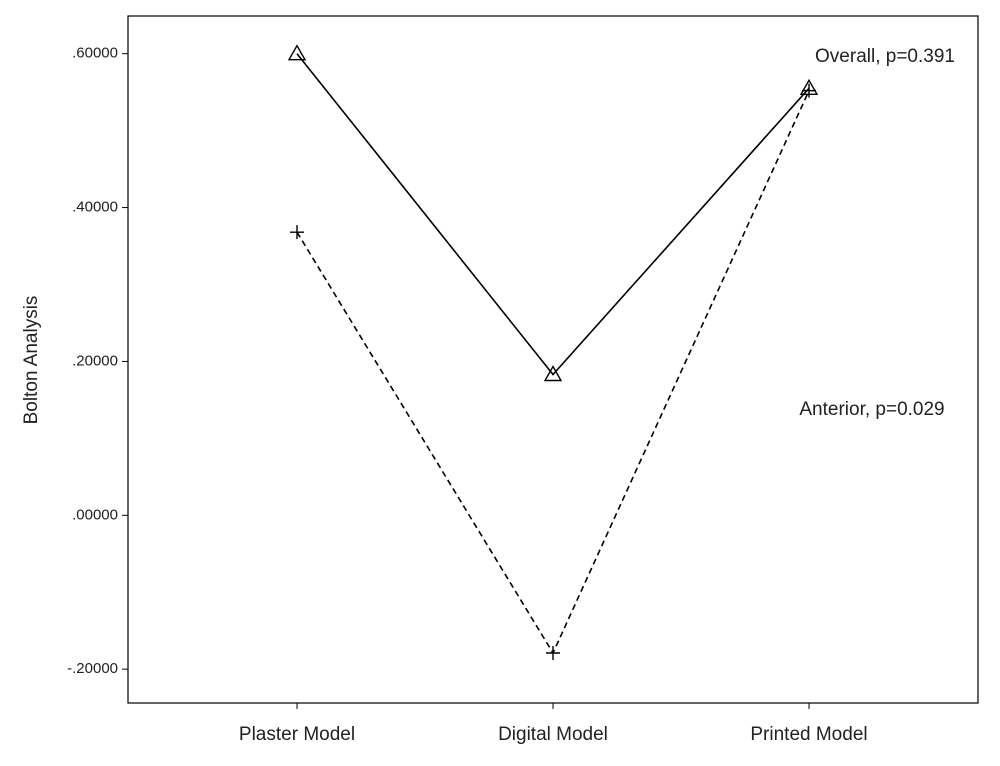 Image resolution: width=1000 pixels, height=766 pixels. Describe the element at coordinates (95, 360) in the screenshot. I see `y-tick-label: .20000` at that location.